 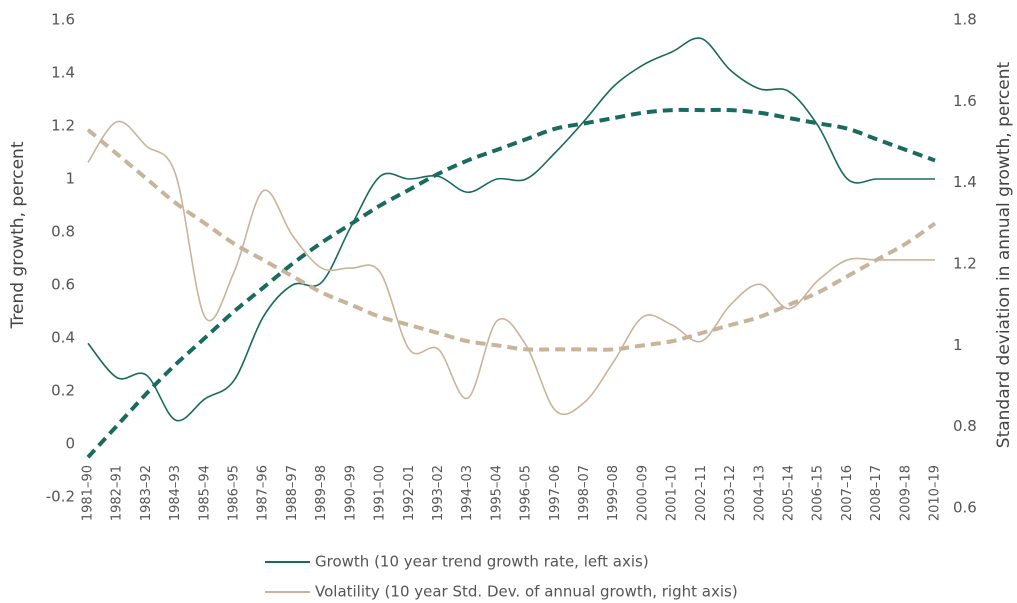 What do you see at coordinates (60, 497) in the screenshot?
I see `y-tick-label: -0.2` at bounding box center [60, 497].